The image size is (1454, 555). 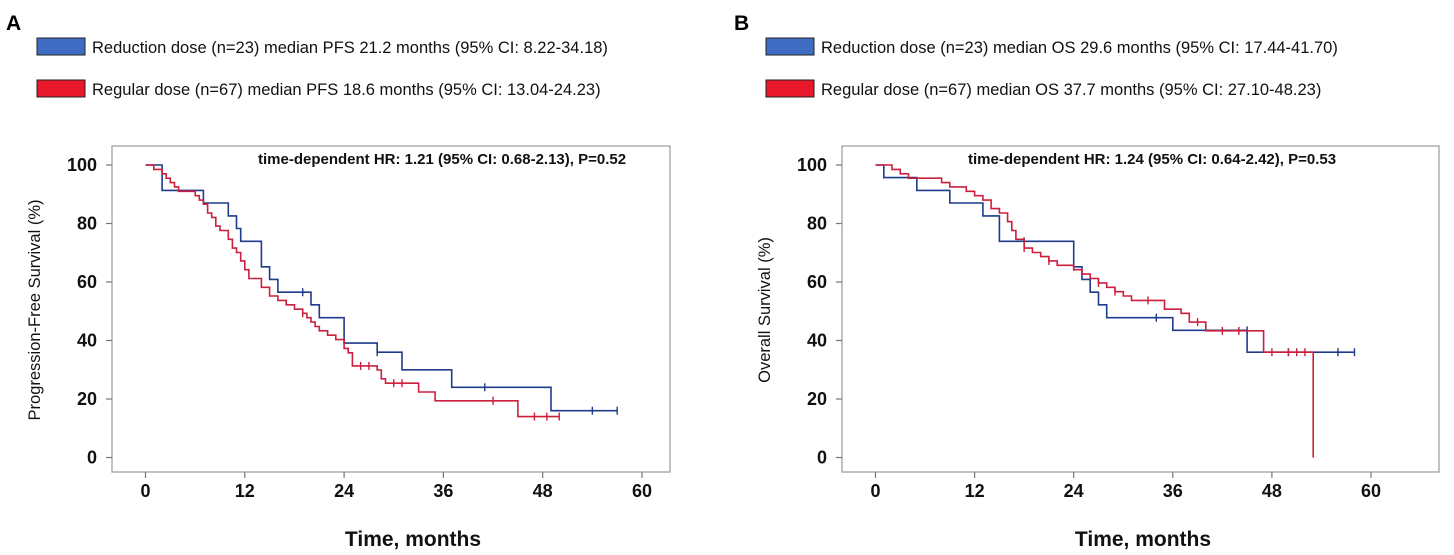 What do you see at coordinates (13, 23) in the screenshot?
I see `panel-a-label: A` at bounding box center [13, 23].